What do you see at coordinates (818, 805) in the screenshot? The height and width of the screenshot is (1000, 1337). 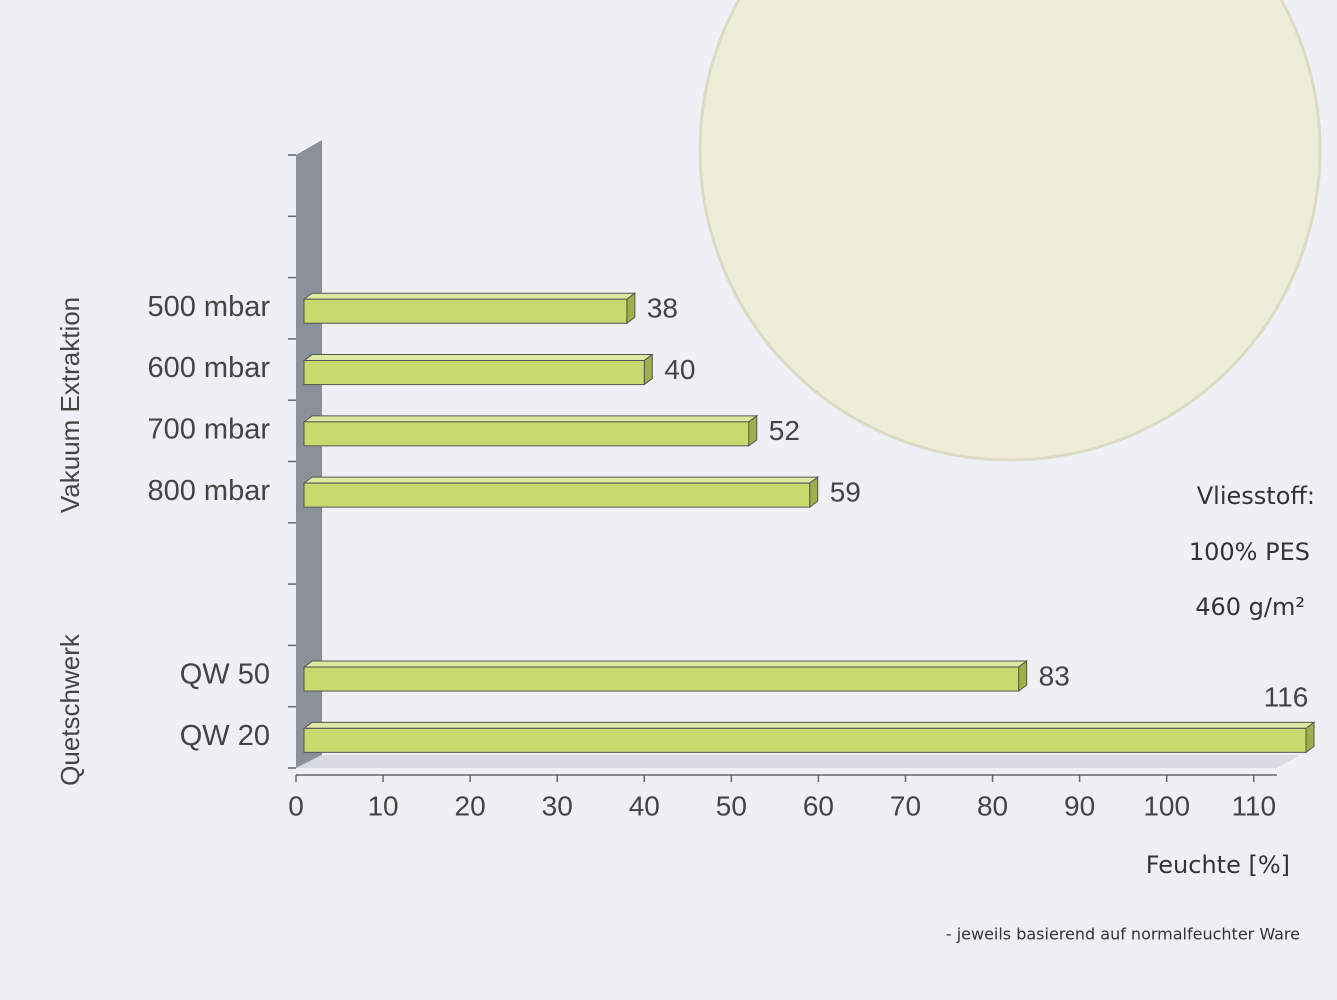 I see `x-tick-label: 60` at bounding box center [818, 805].